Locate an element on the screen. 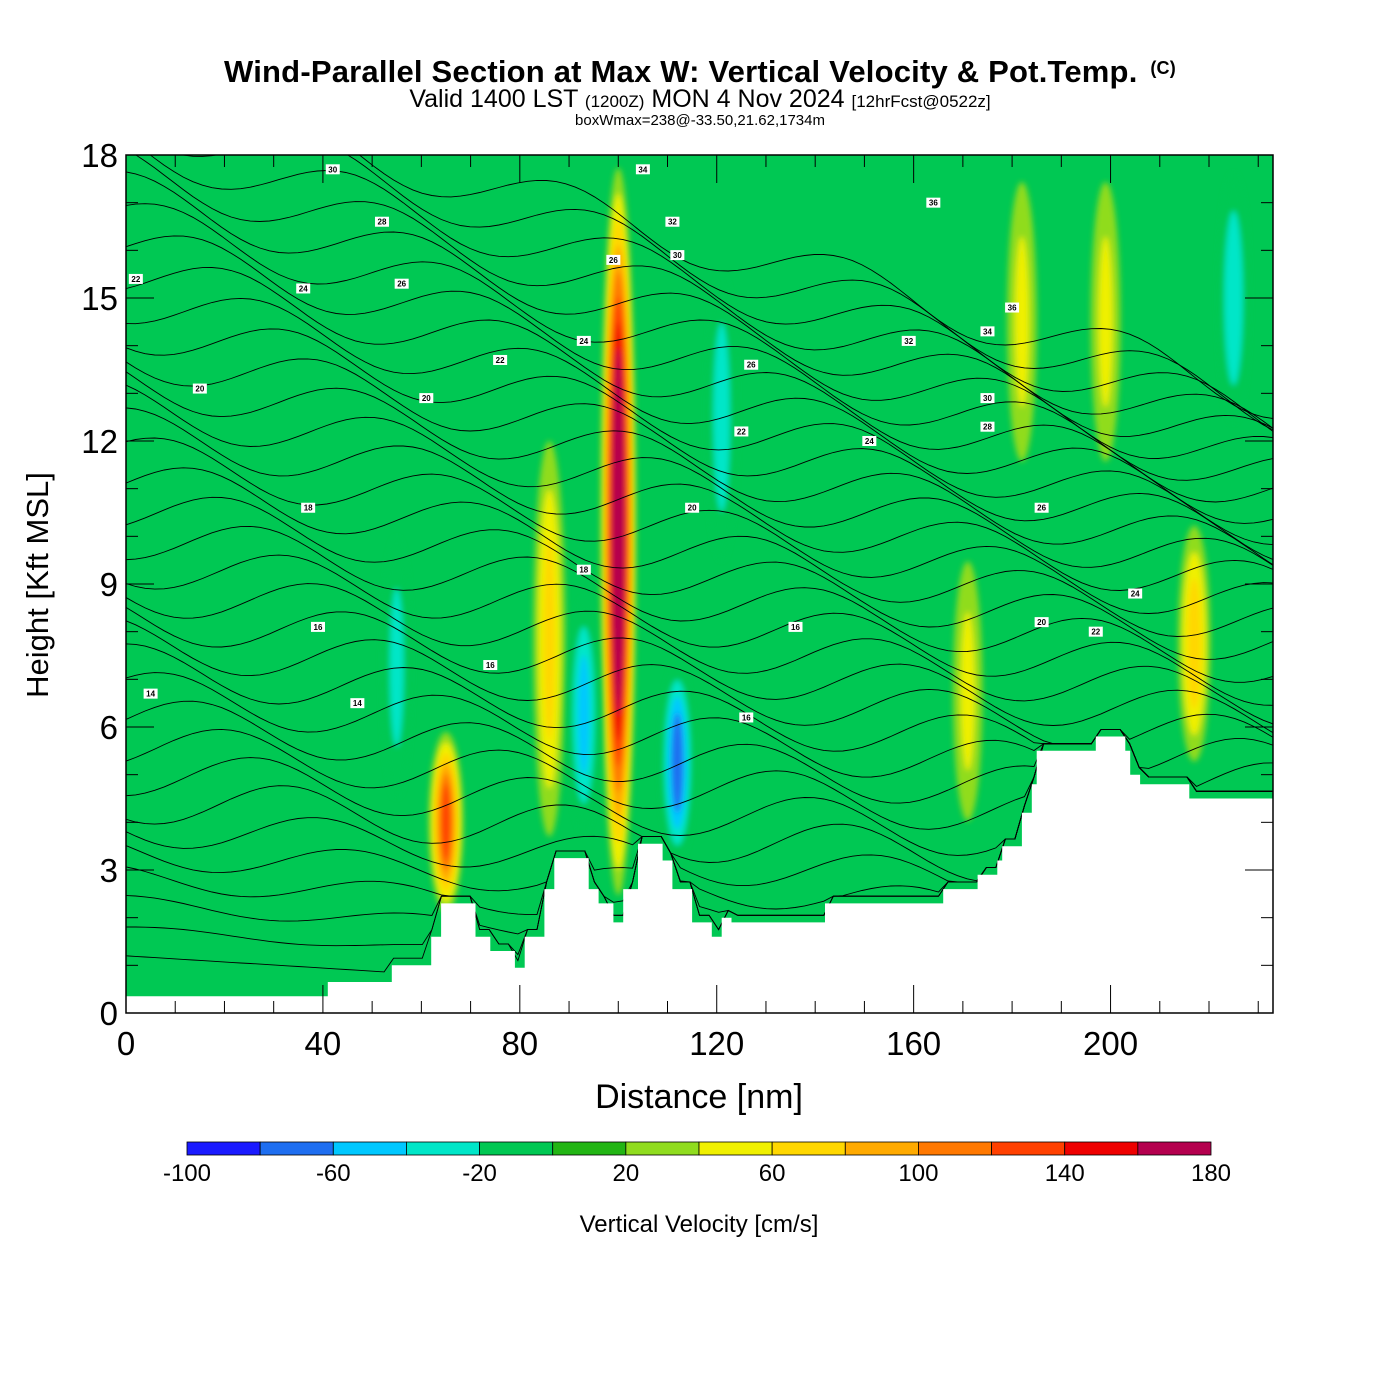 Image resolution: width=1400 pixels, height=1400 pixels. x-tick-label: 160 is located at coordinates (913, 1043).